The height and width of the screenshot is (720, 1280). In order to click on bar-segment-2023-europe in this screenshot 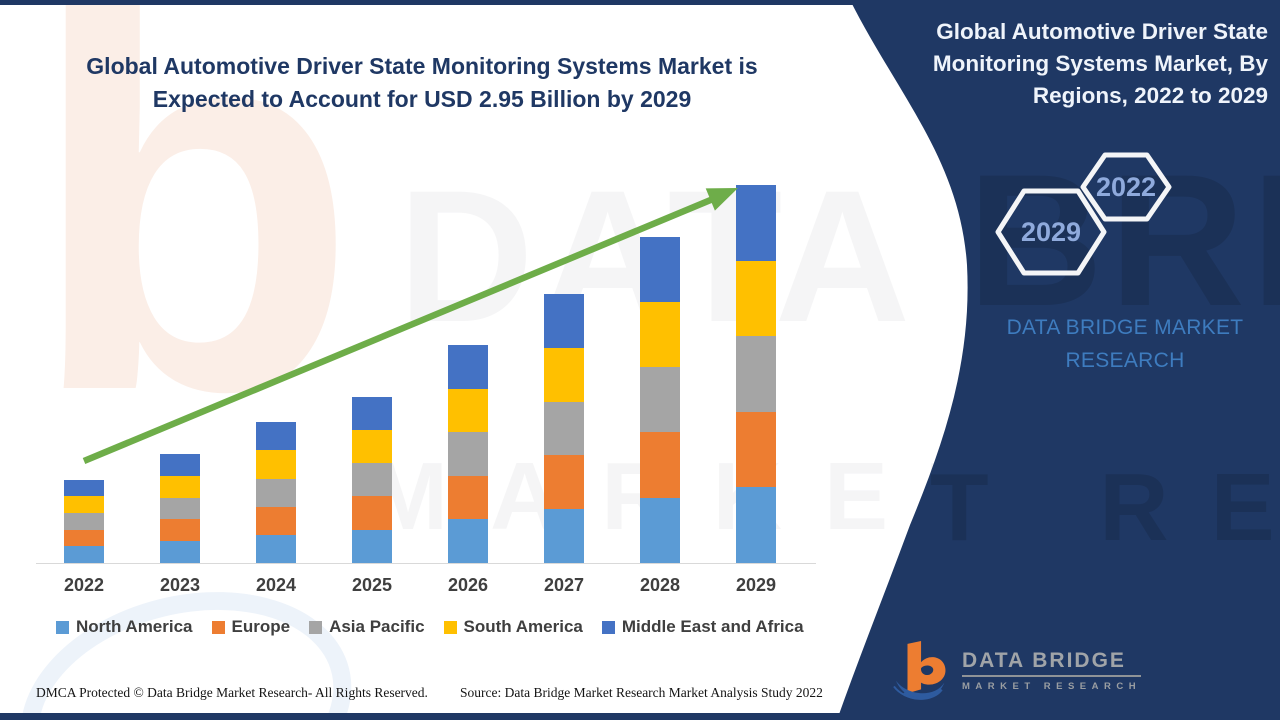, I will do `click(180, 530)`.